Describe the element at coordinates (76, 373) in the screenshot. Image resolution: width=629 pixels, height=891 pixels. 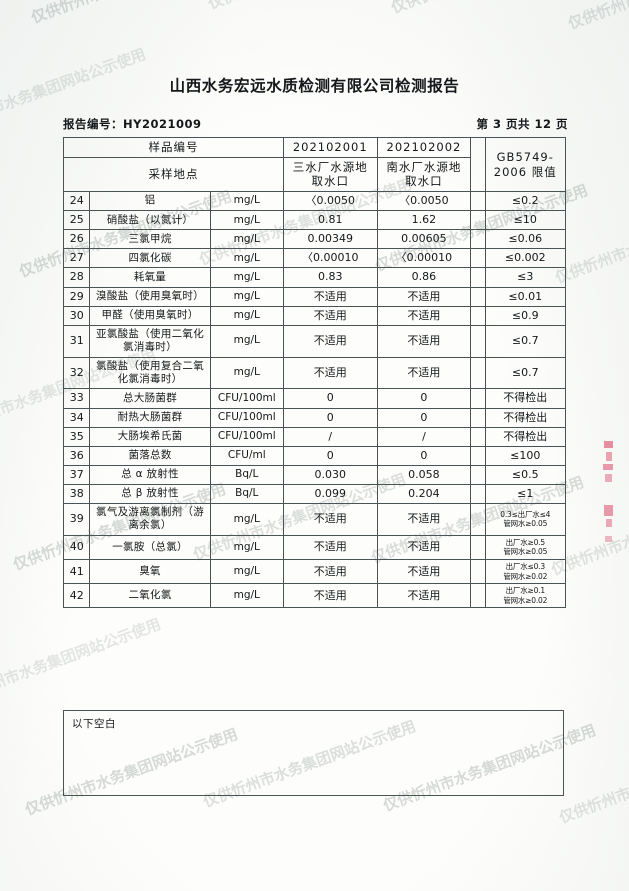
I see `row-index: 32` at that location.